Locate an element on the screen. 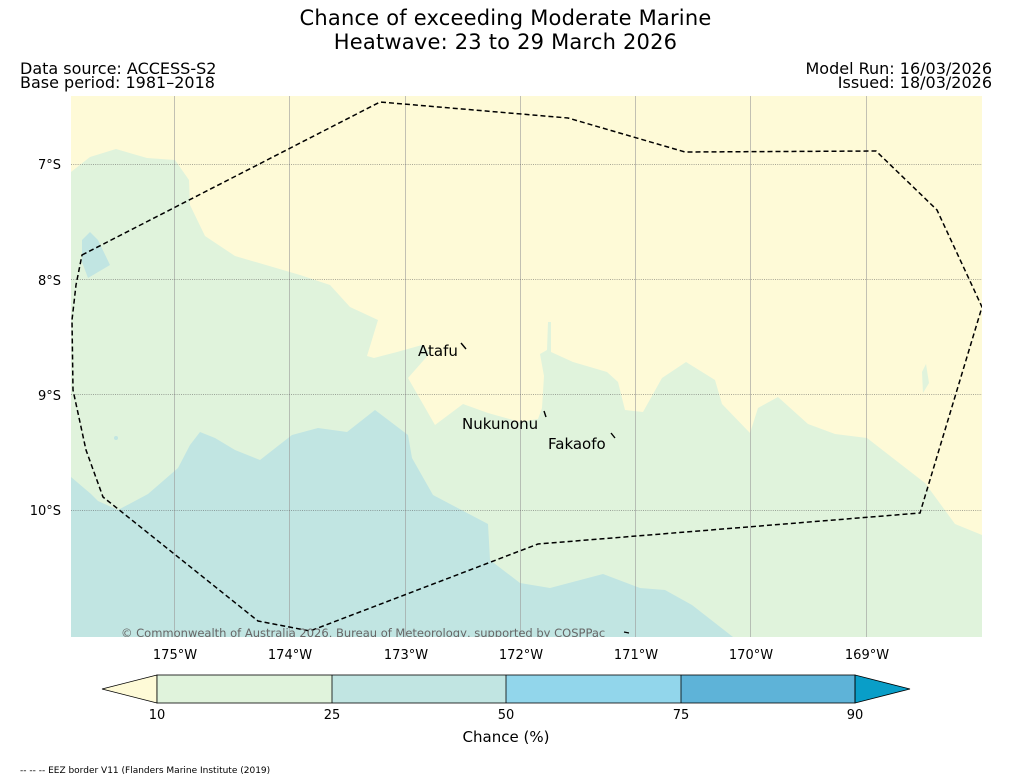  lat-label-10s: 10°S is located at coordinates (45, 511).